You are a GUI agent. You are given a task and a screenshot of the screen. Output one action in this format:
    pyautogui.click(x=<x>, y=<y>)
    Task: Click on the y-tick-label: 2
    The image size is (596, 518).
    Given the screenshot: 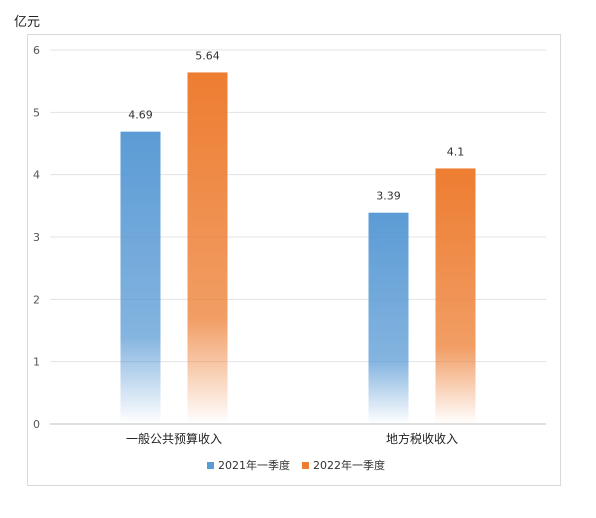 What is the action you would take?
    pyautogui.click(x=36, y=299)
    